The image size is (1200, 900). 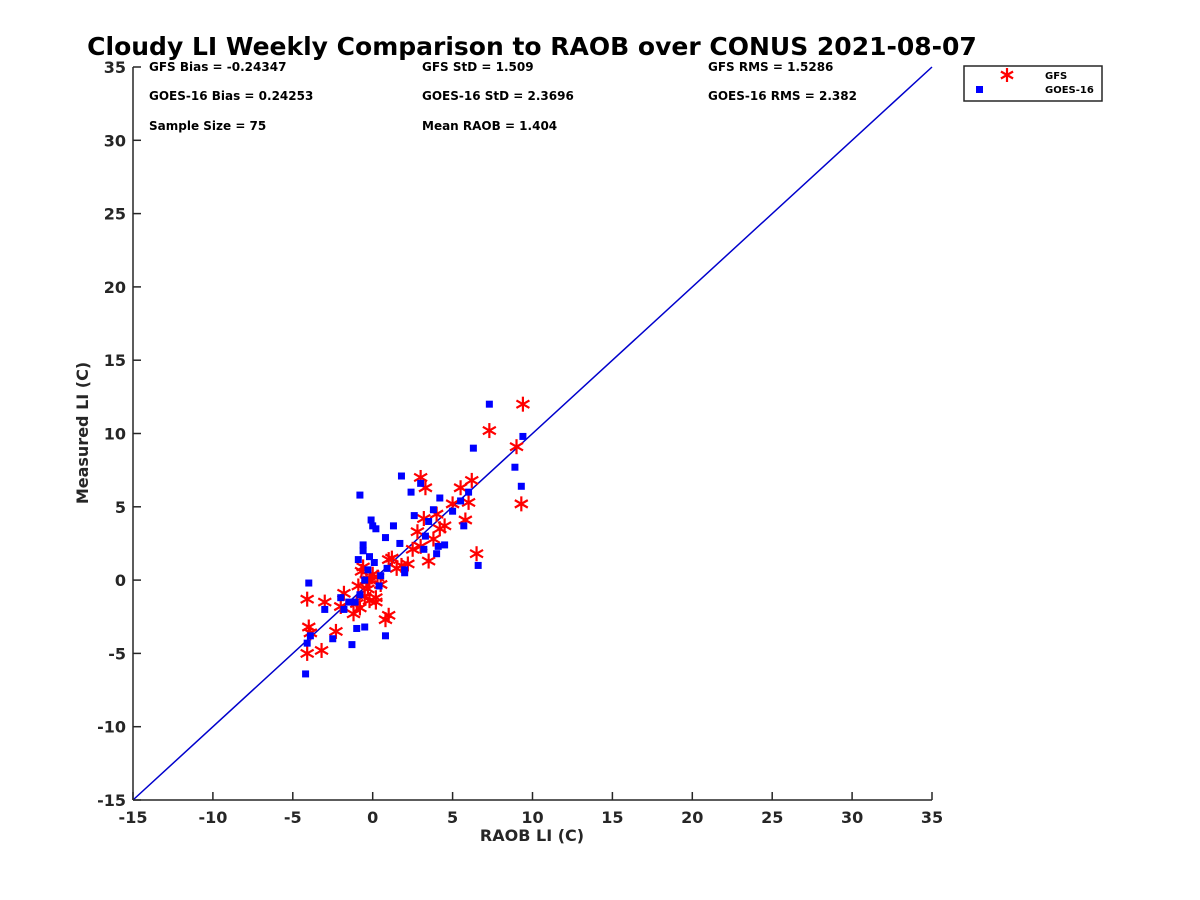 I want to click on y-tick-label: 0, so click(x=120, y=580).